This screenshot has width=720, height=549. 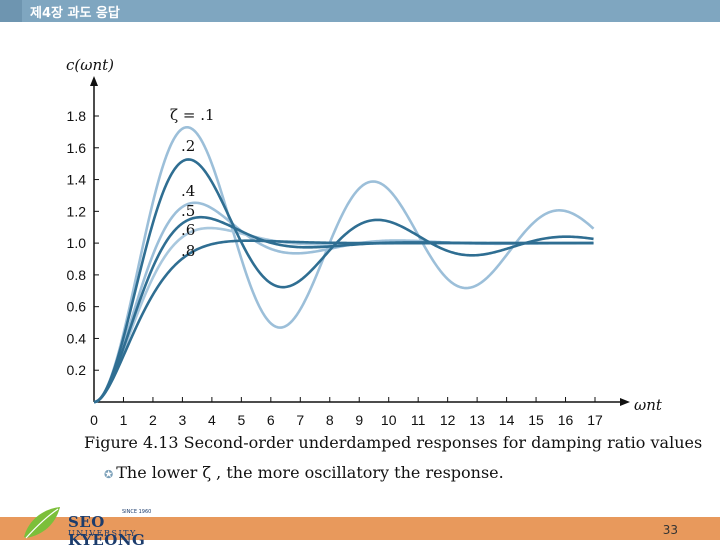 What do you see at coordinates (625, 402) in the screenshot?
I see `x-axis-arrow` at bounding box center [625, 402].